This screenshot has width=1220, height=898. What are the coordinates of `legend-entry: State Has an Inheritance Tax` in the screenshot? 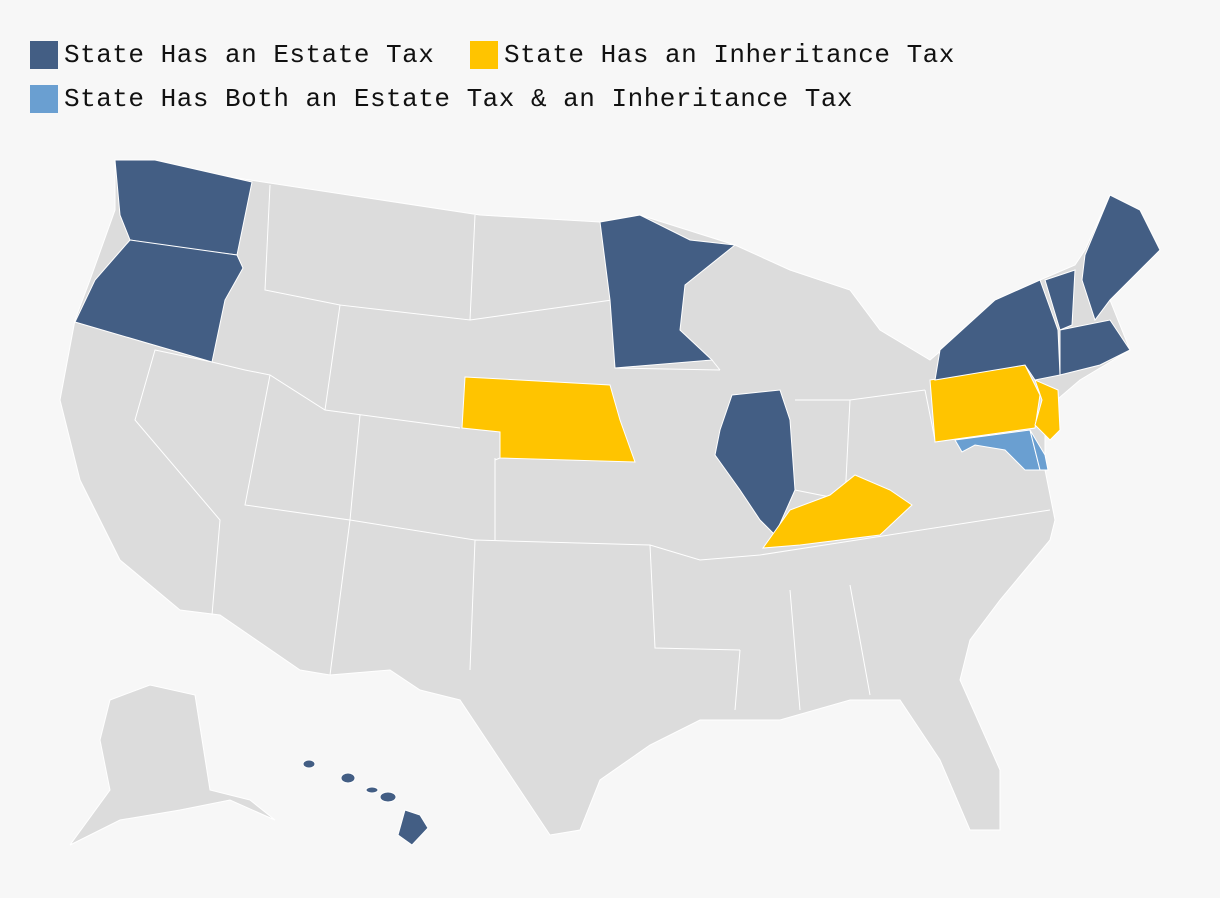 It's located at (712, 55).